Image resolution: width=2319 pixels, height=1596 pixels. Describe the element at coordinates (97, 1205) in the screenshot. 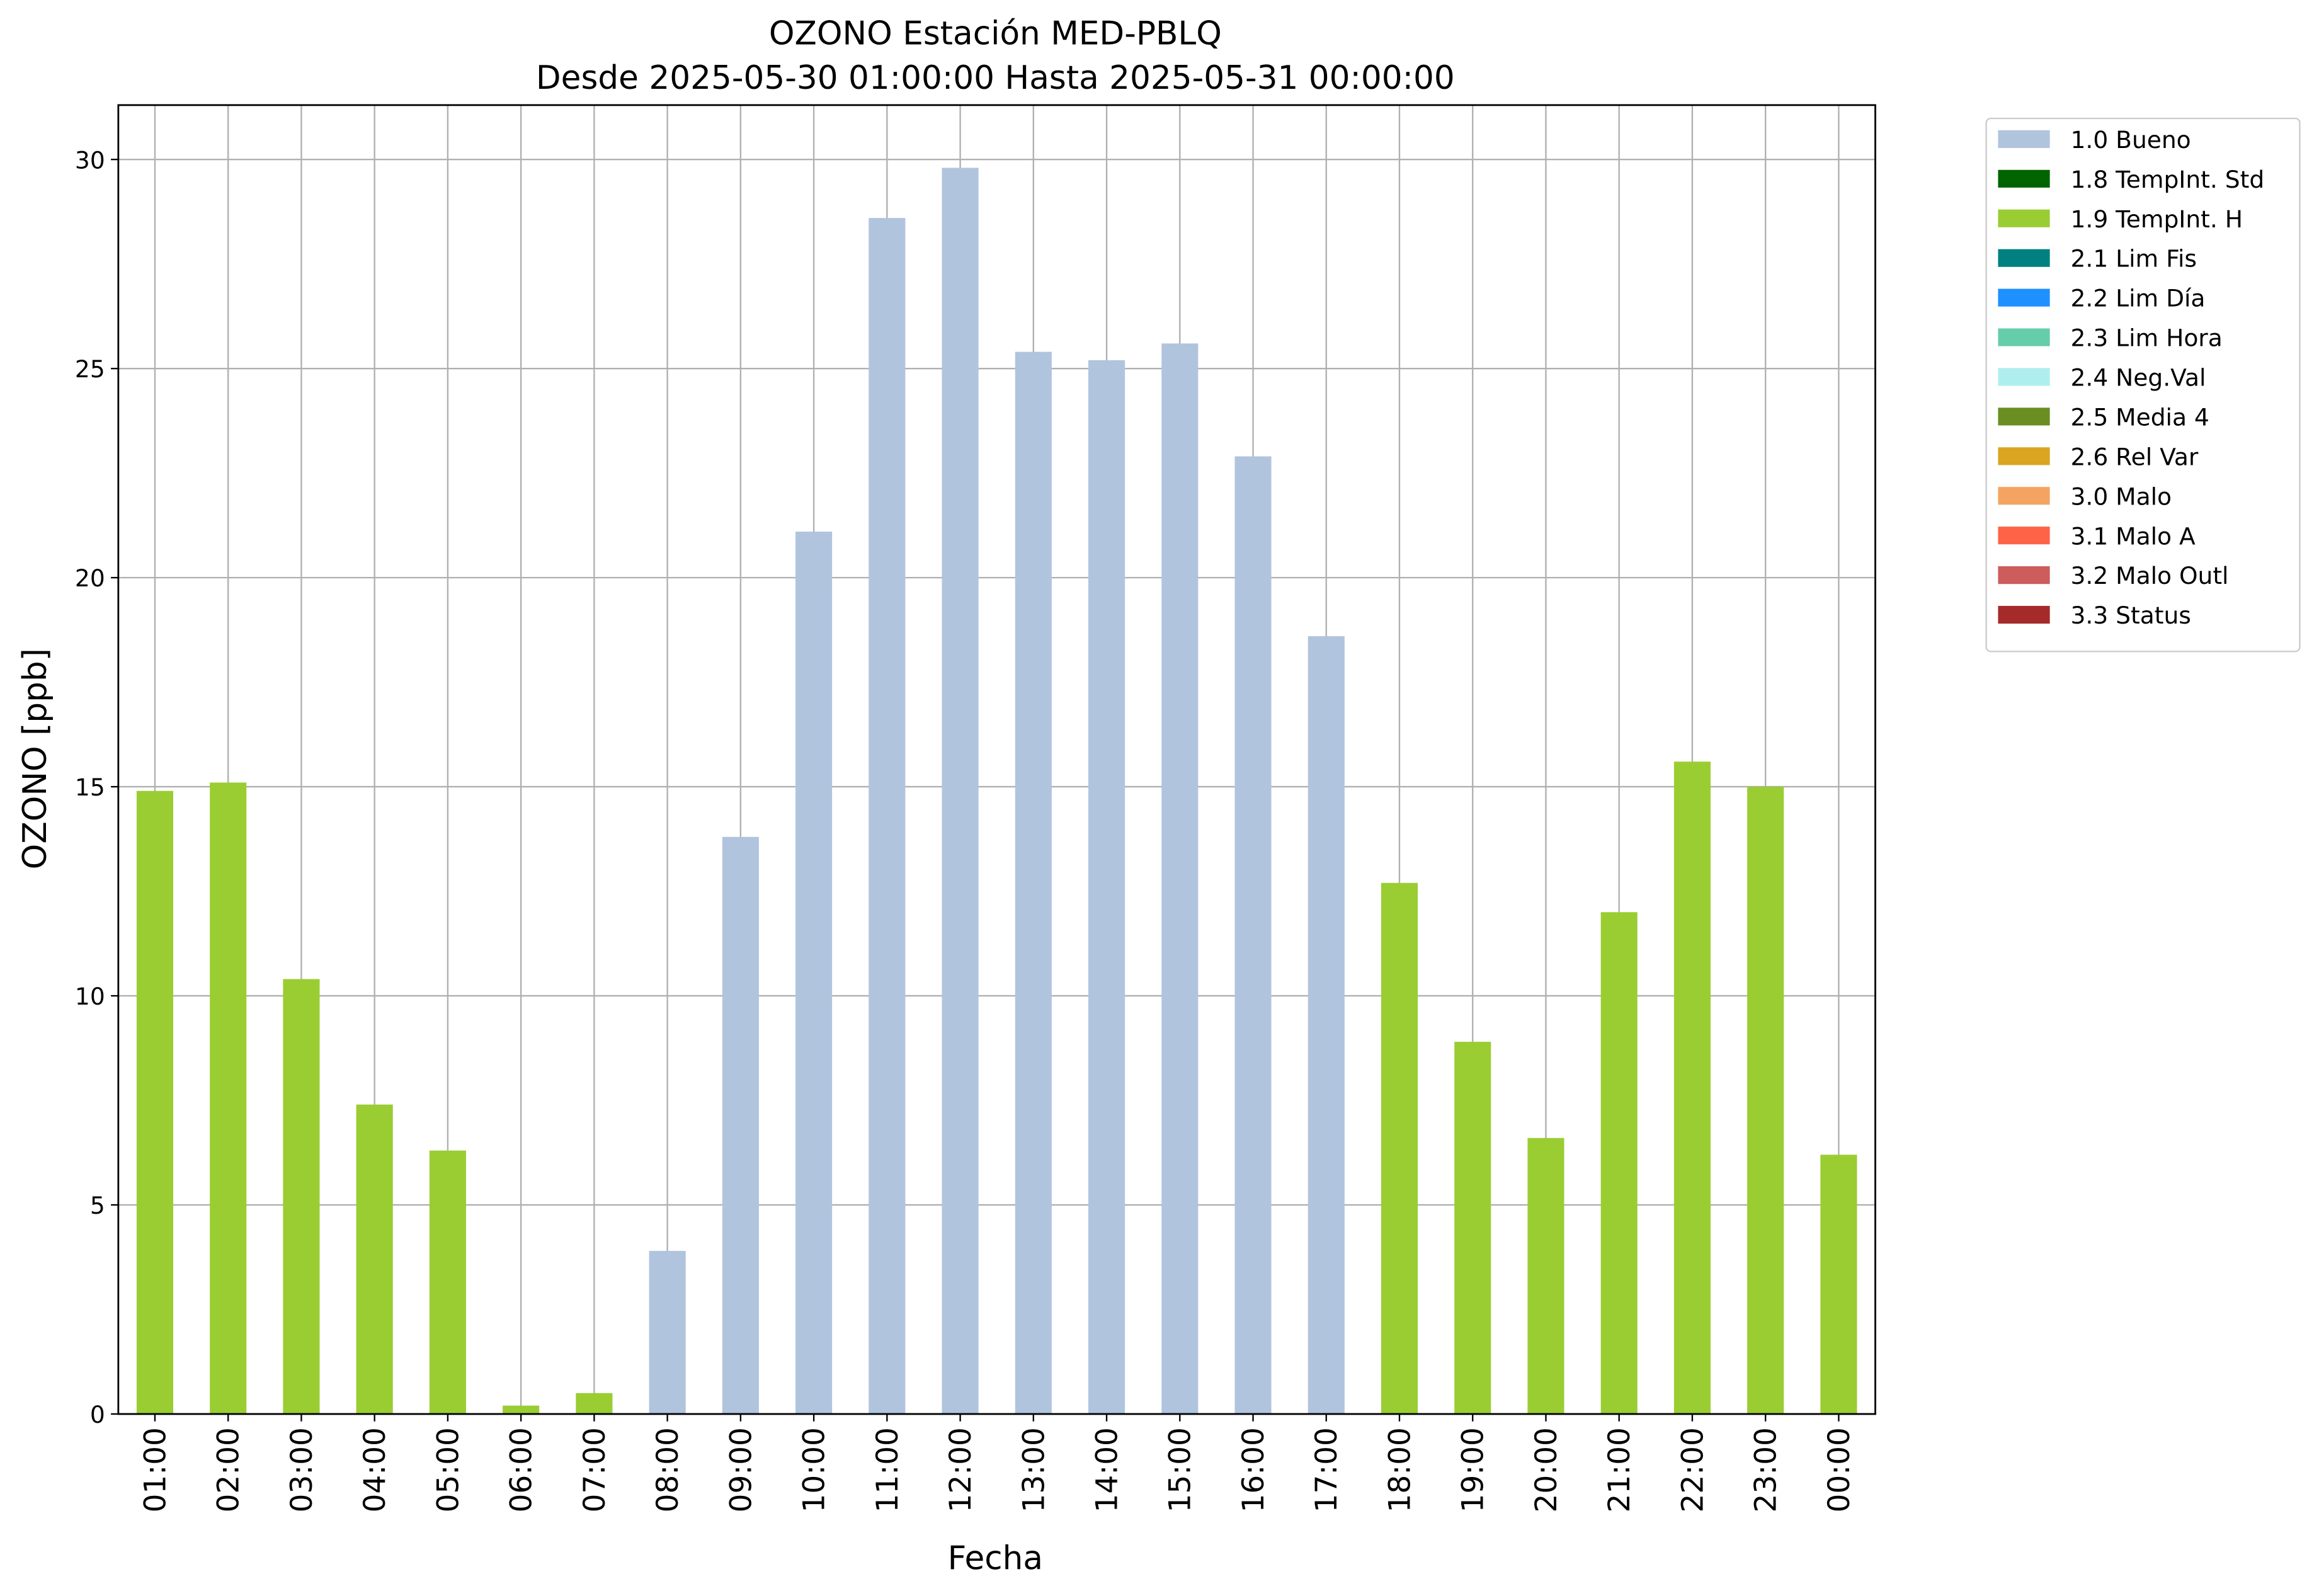

I see `y-tick-label: 5` at that location.